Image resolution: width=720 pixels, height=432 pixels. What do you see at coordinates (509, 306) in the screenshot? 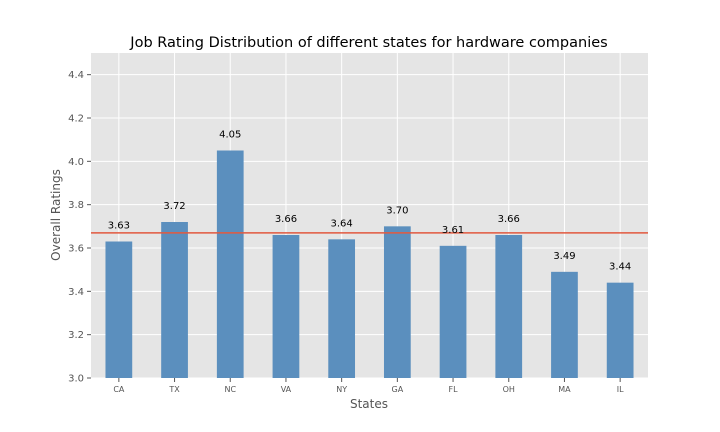
I see `bar-oh` at bounding box center [509, 306].